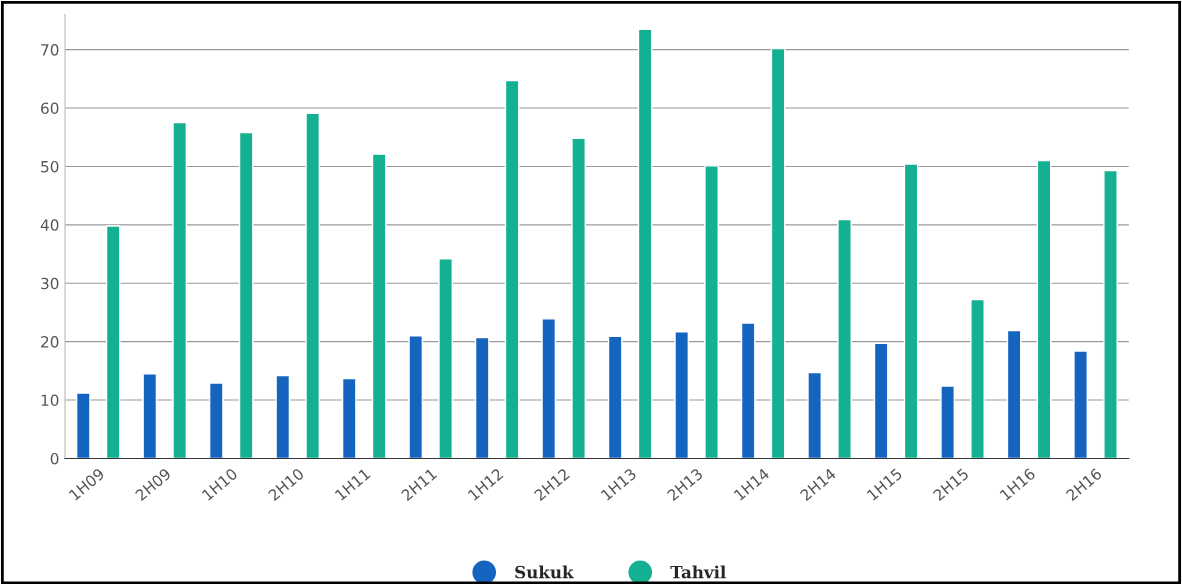 The width and height of the screenshot is (1182, 584). I want to click on y-tick-label: 10, so click(50, 400).